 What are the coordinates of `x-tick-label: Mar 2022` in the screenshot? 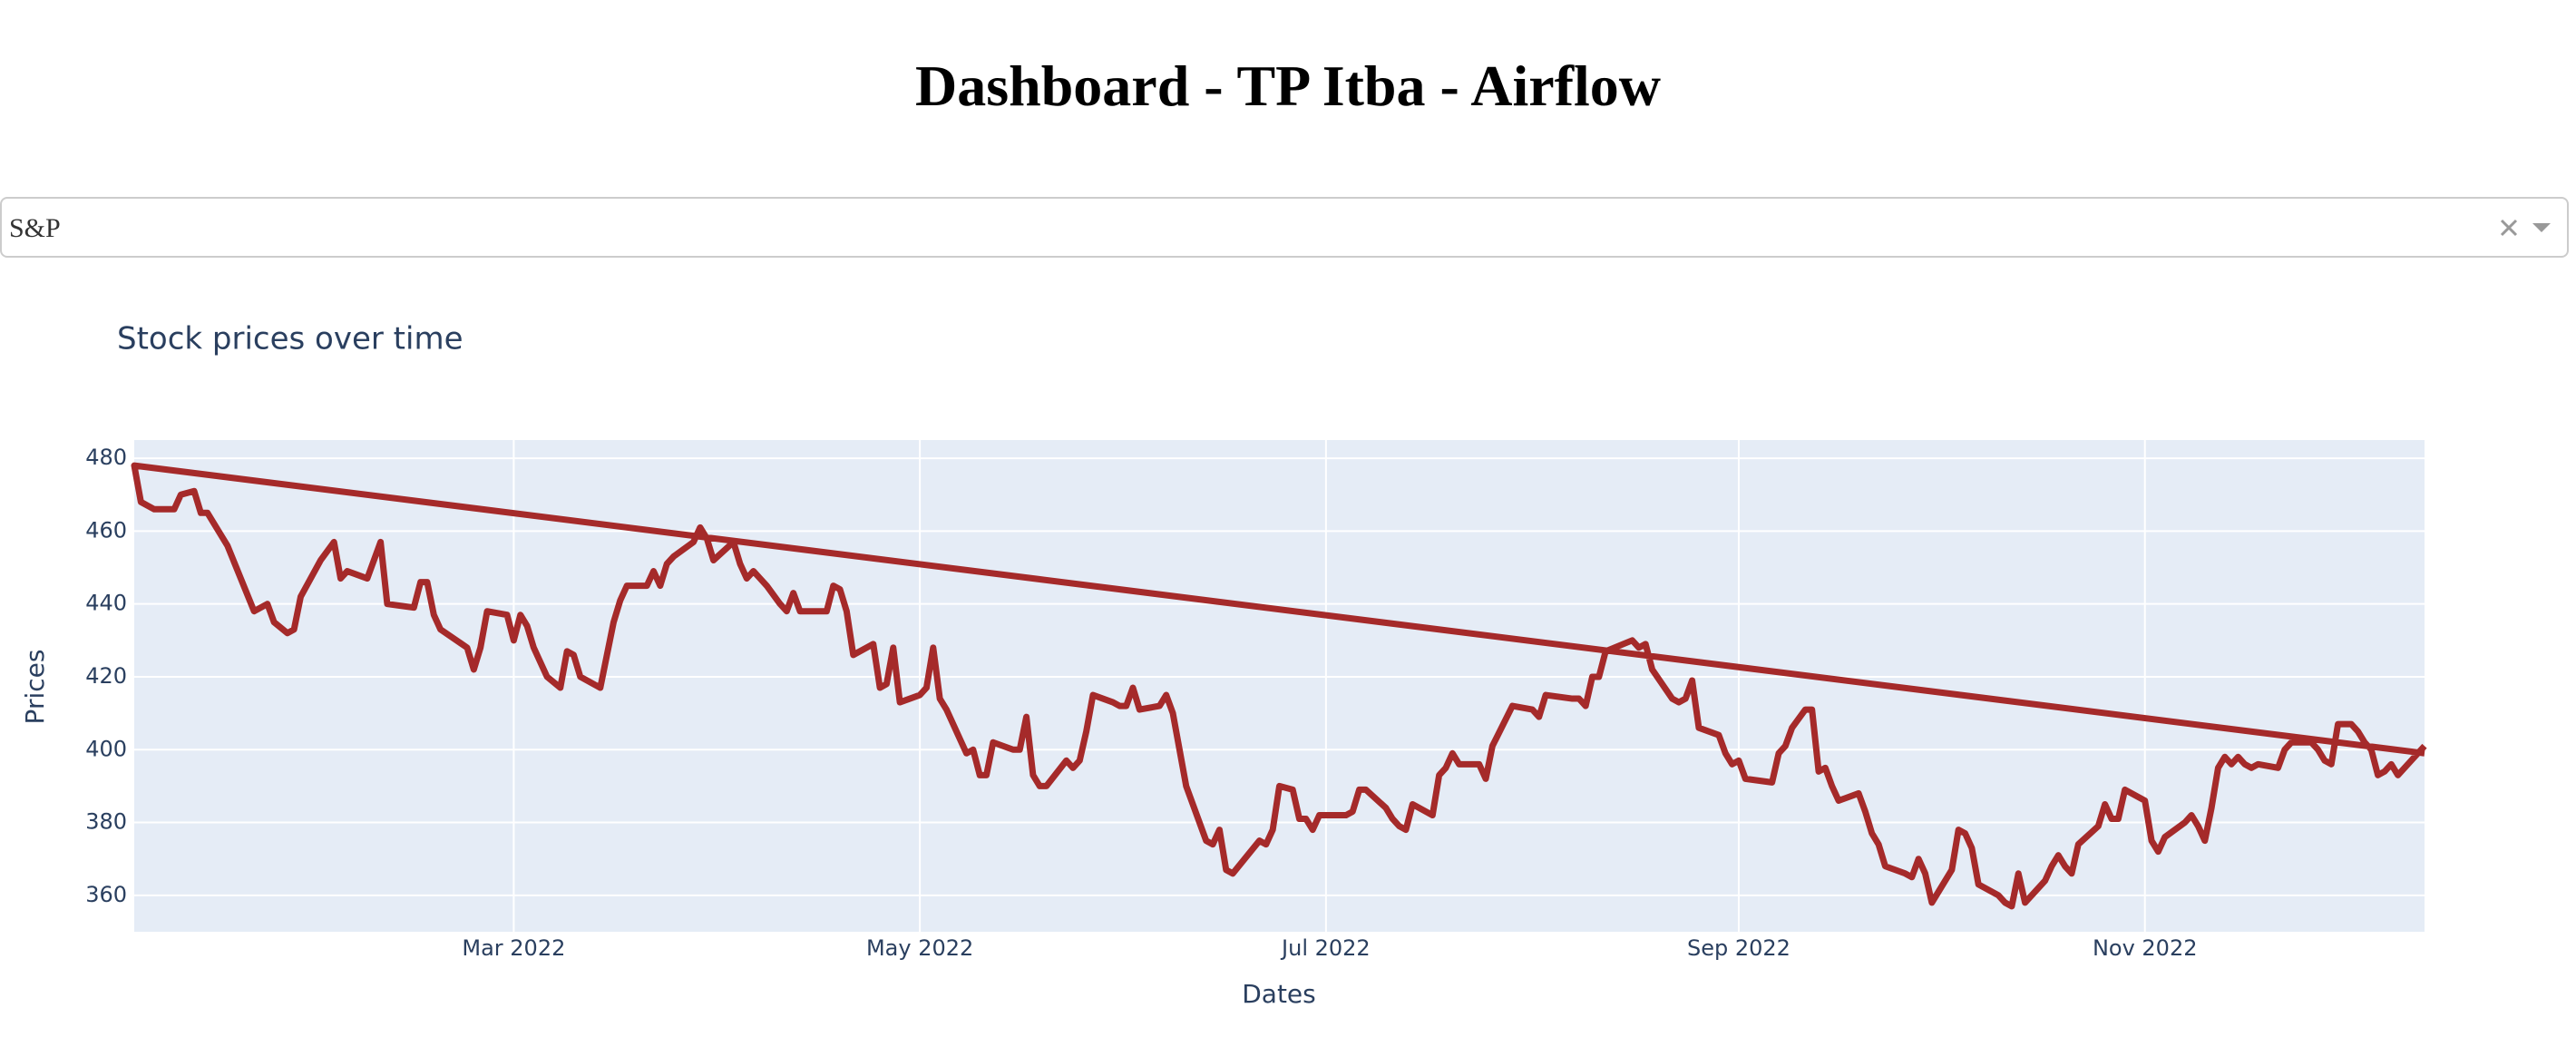 It's located at (513, 948).